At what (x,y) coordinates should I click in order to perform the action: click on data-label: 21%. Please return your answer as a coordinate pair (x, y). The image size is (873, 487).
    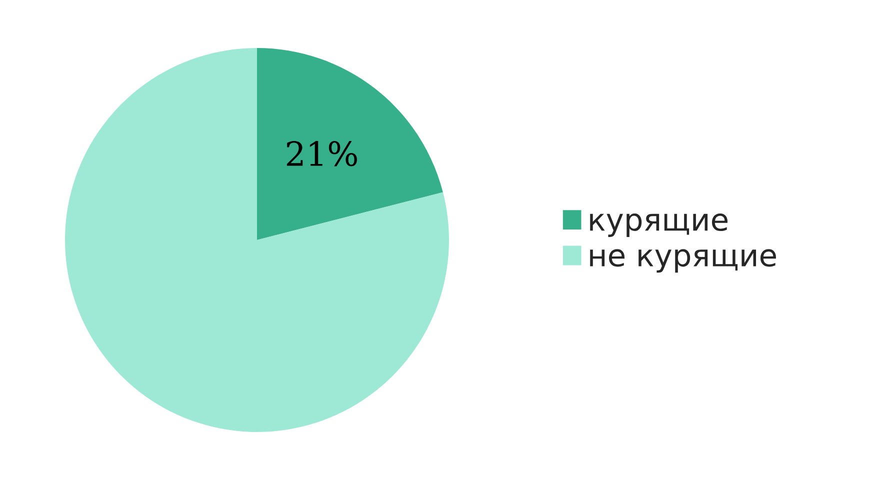
    Looking at the image, I should click on (321, 153).